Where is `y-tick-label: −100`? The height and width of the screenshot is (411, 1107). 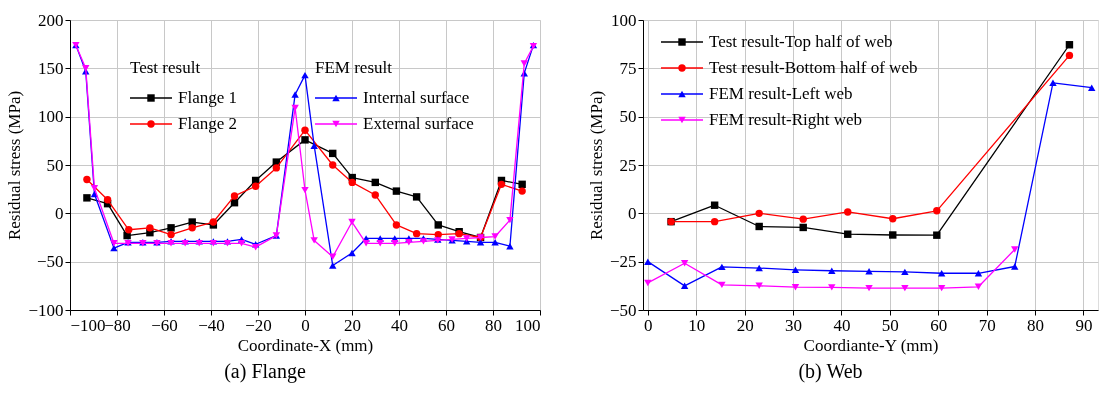 y-tick-label: −100 is located at coordinates (46, 310).